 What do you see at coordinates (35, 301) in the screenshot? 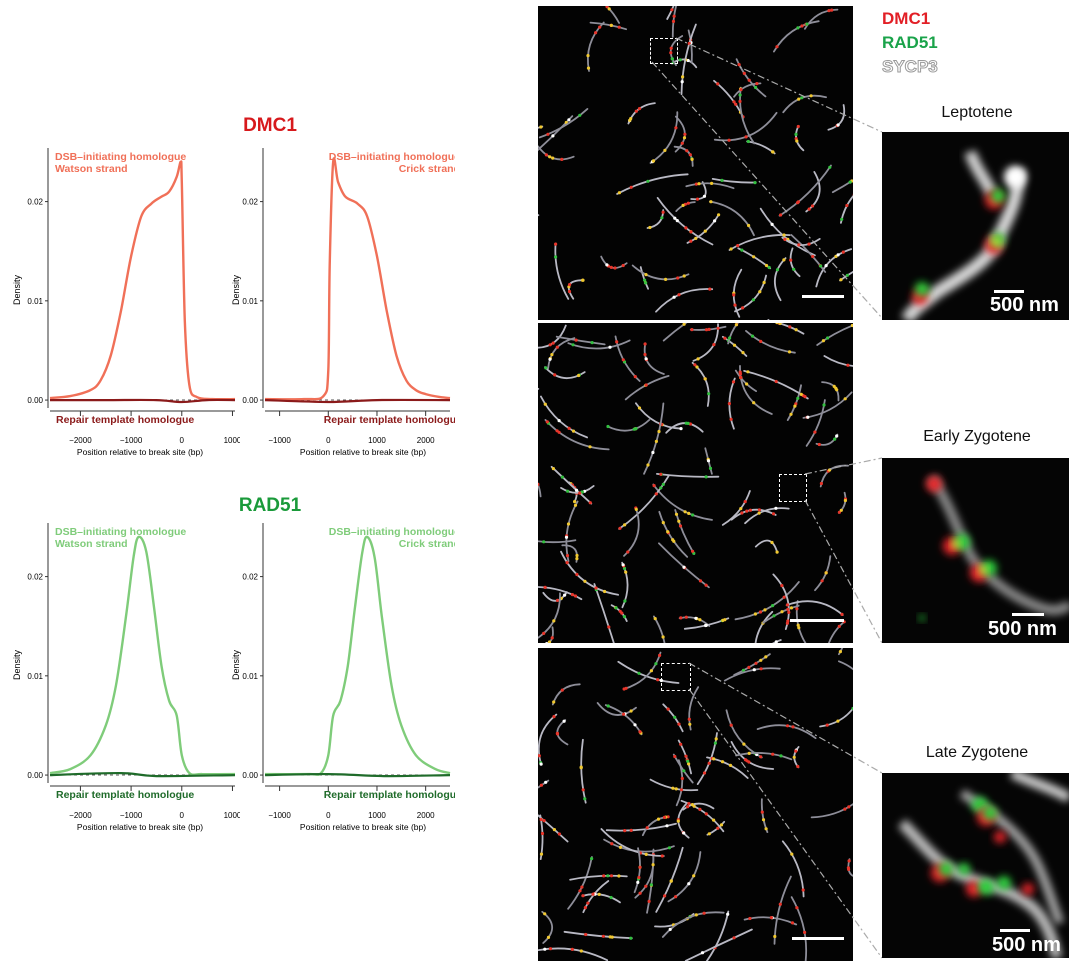
I see `y-tick-label: 0.01` at bounding box center [35, 301].